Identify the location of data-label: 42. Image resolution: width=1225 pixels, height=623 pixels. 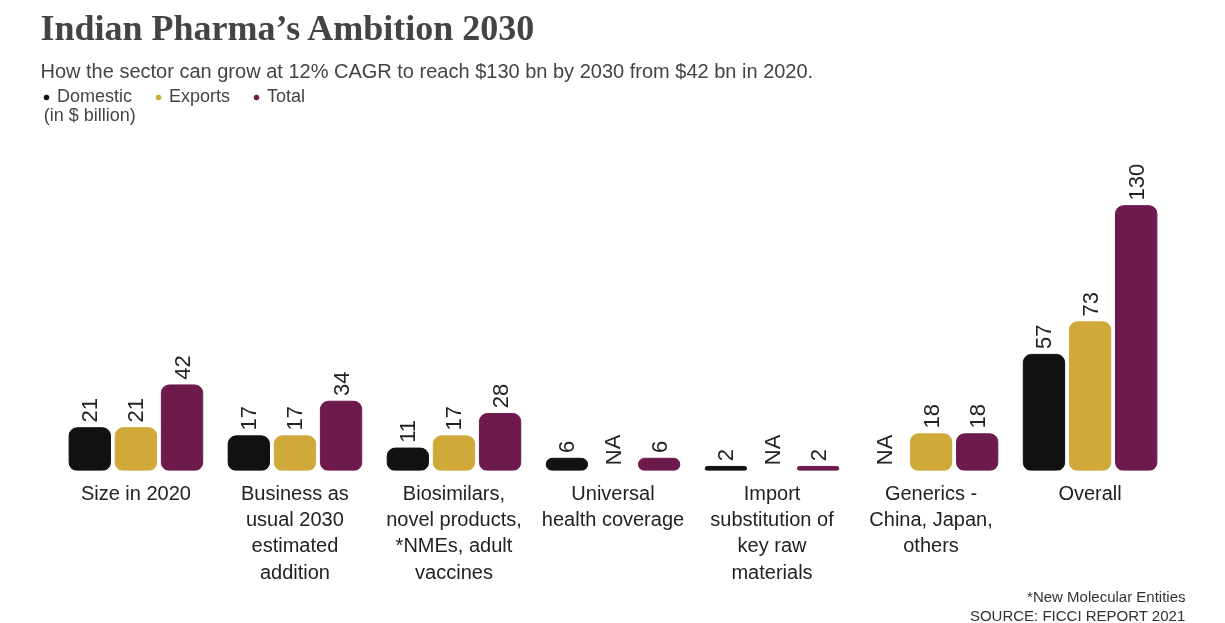
(182, 367).